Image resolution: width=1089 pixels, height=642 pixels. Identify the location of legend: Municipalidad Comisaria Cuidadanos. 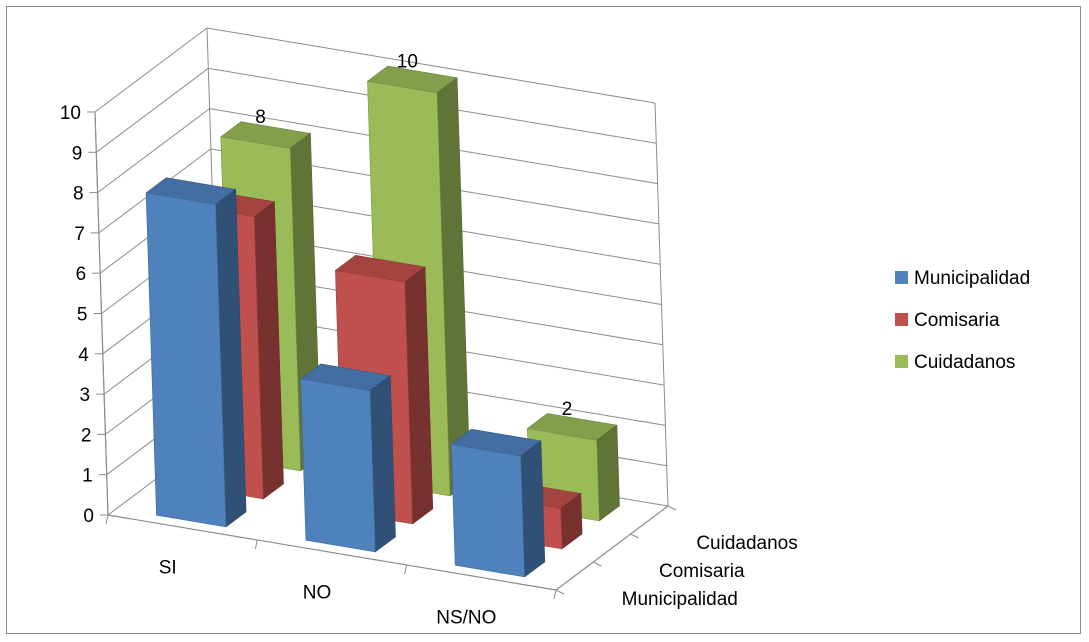
(962, 320).